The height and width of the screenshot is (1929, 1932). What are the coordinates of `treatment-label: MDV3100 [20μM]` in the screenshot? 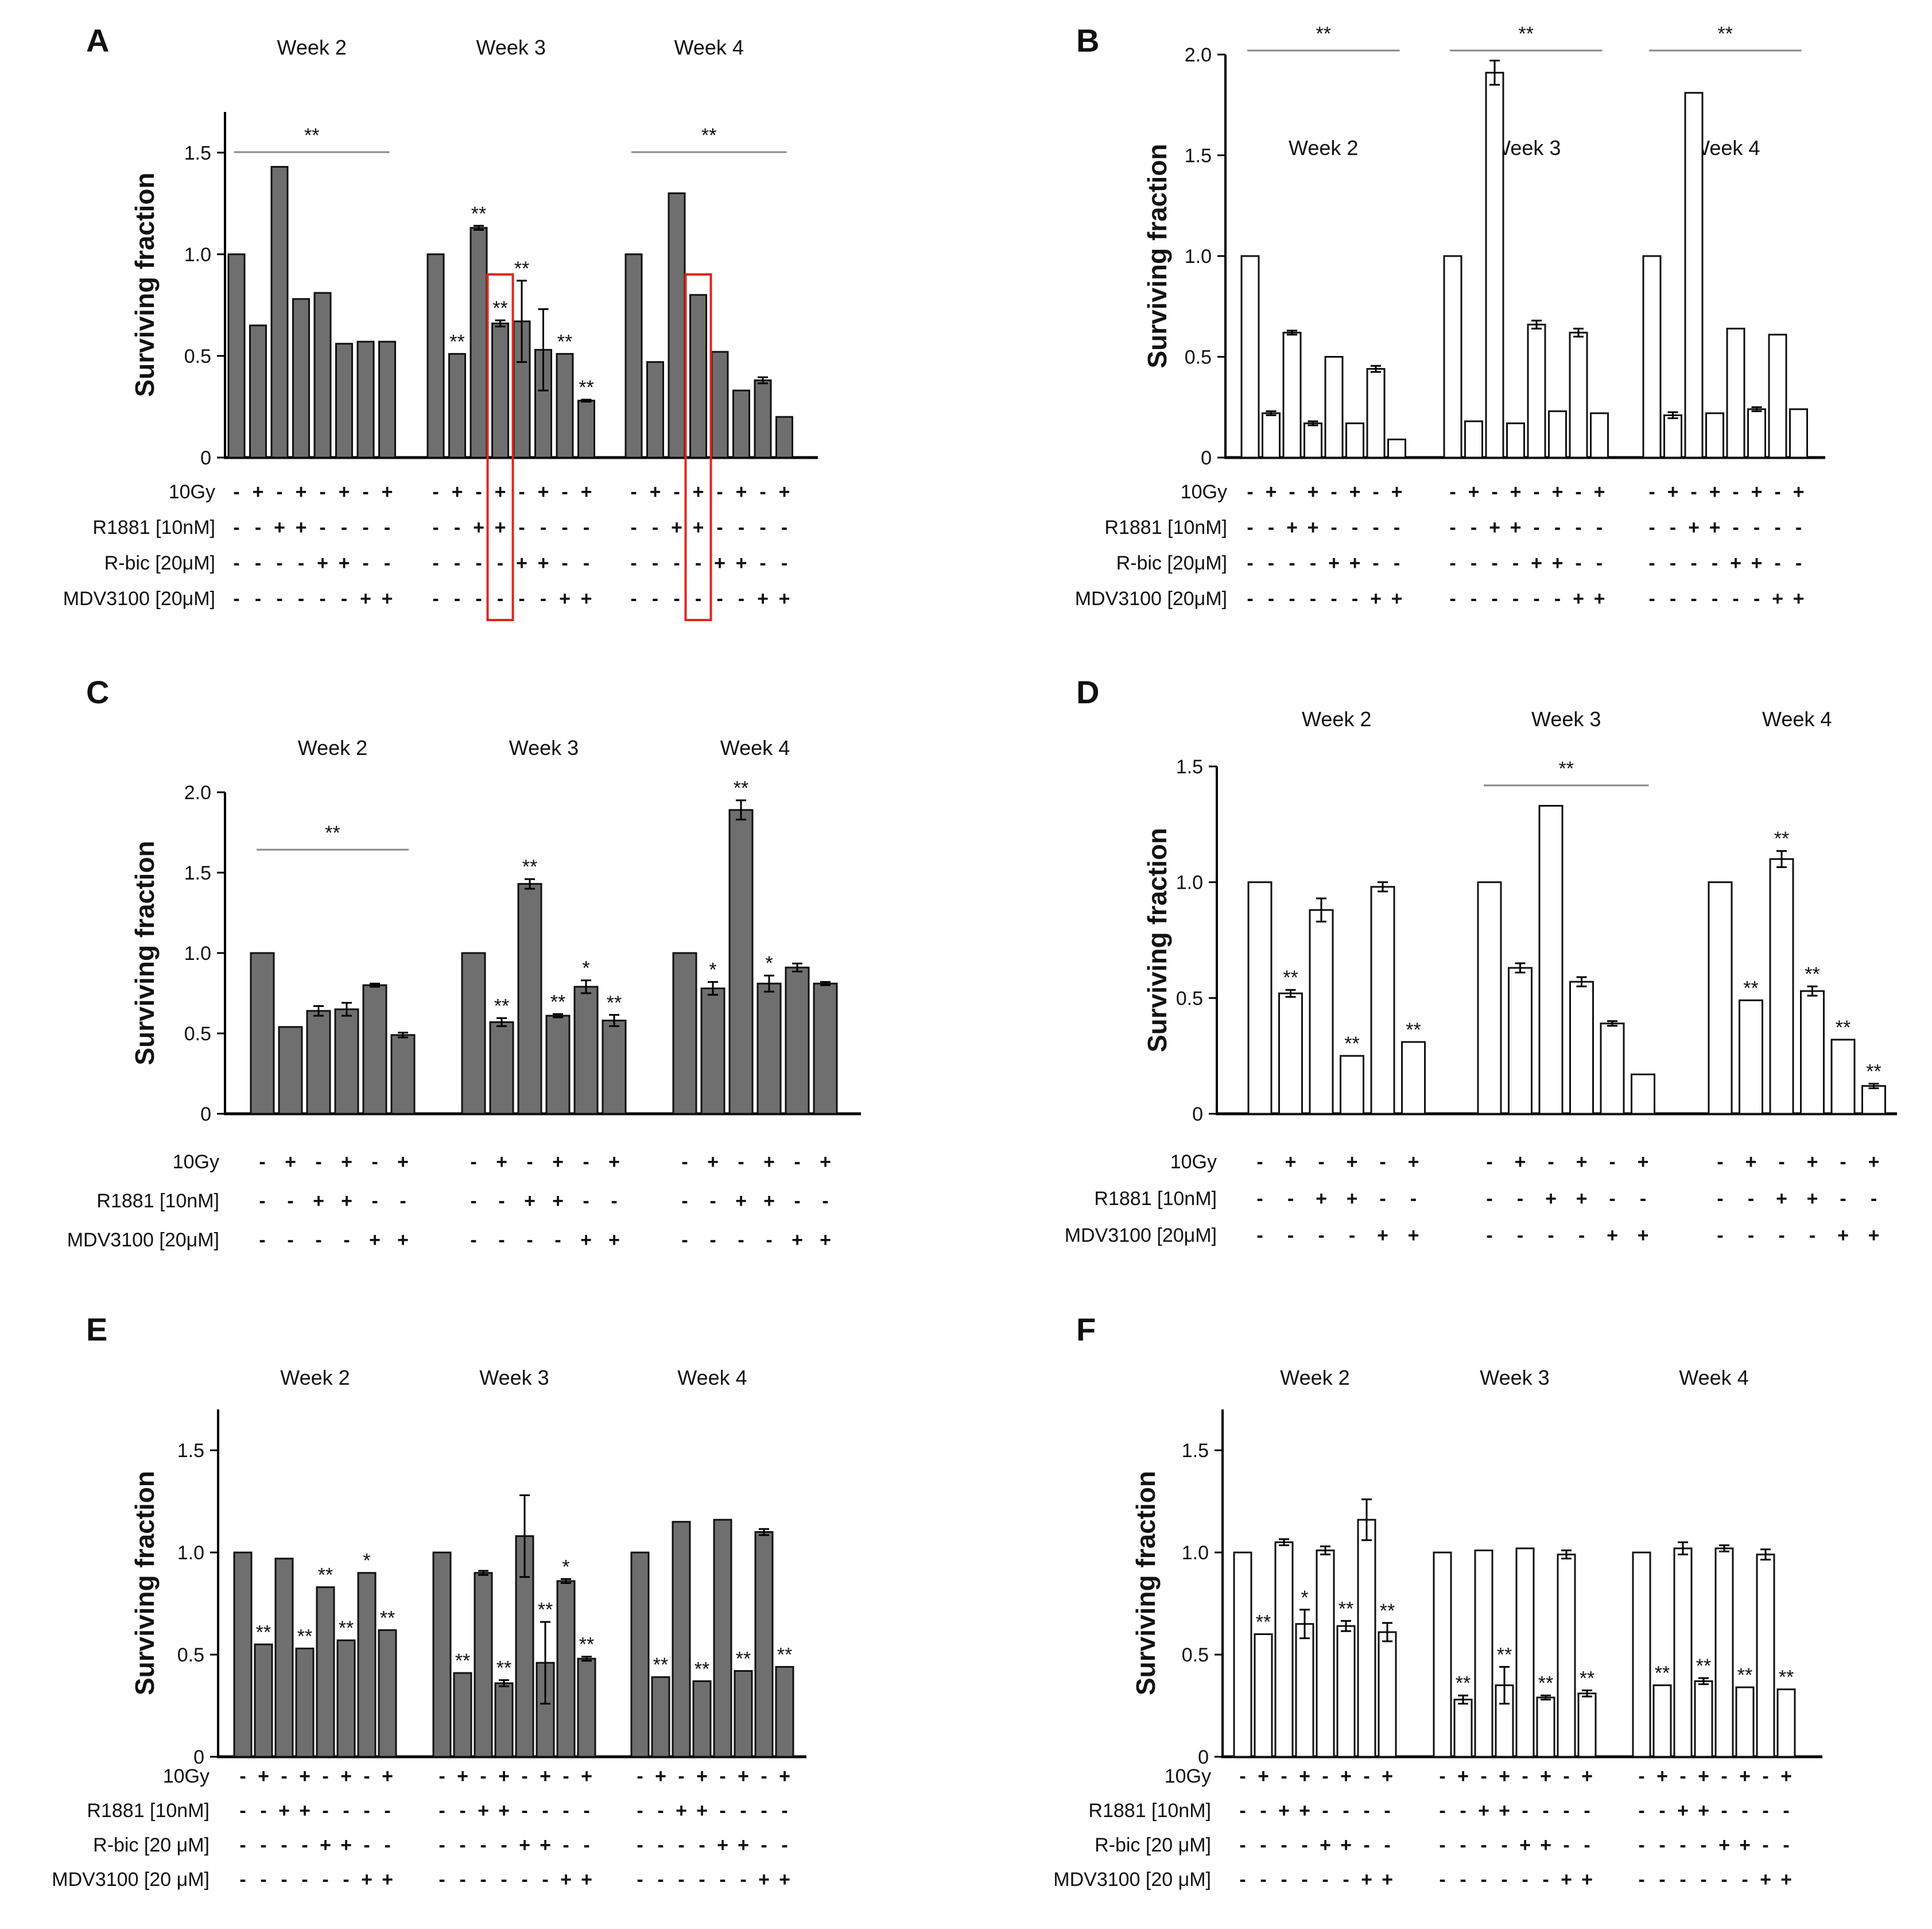 It's located at (143, 1240).